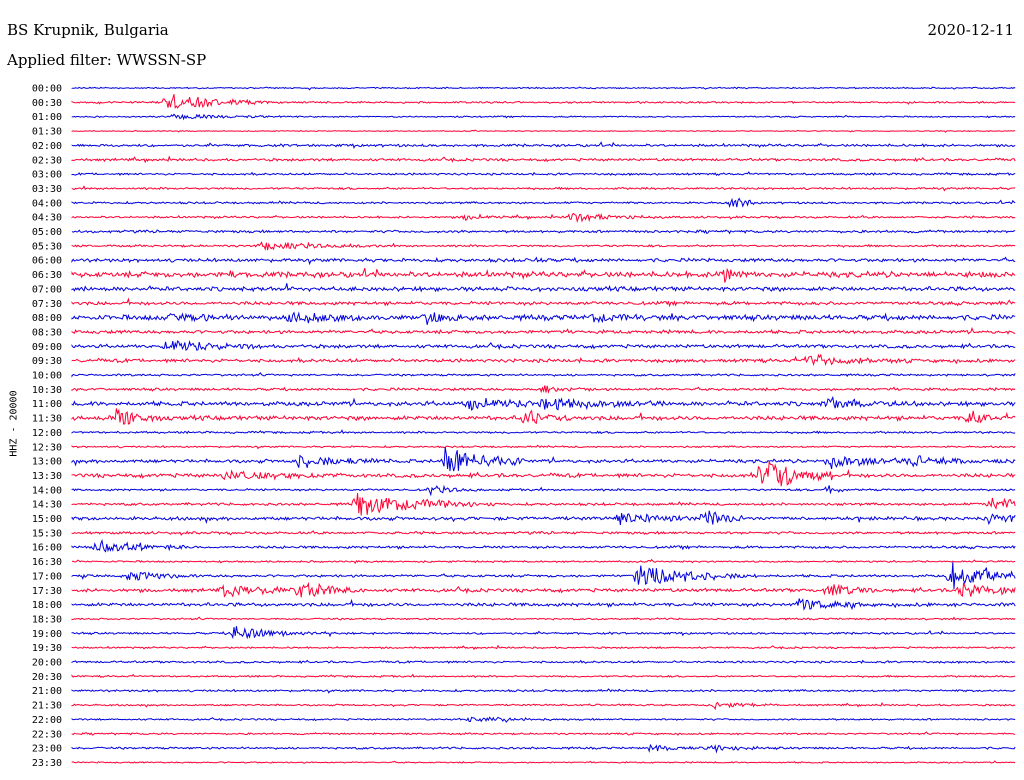  Describe the element at coordinates (47, 677) in the screenshot. I see `time-tick-label: 20:30` at that location.